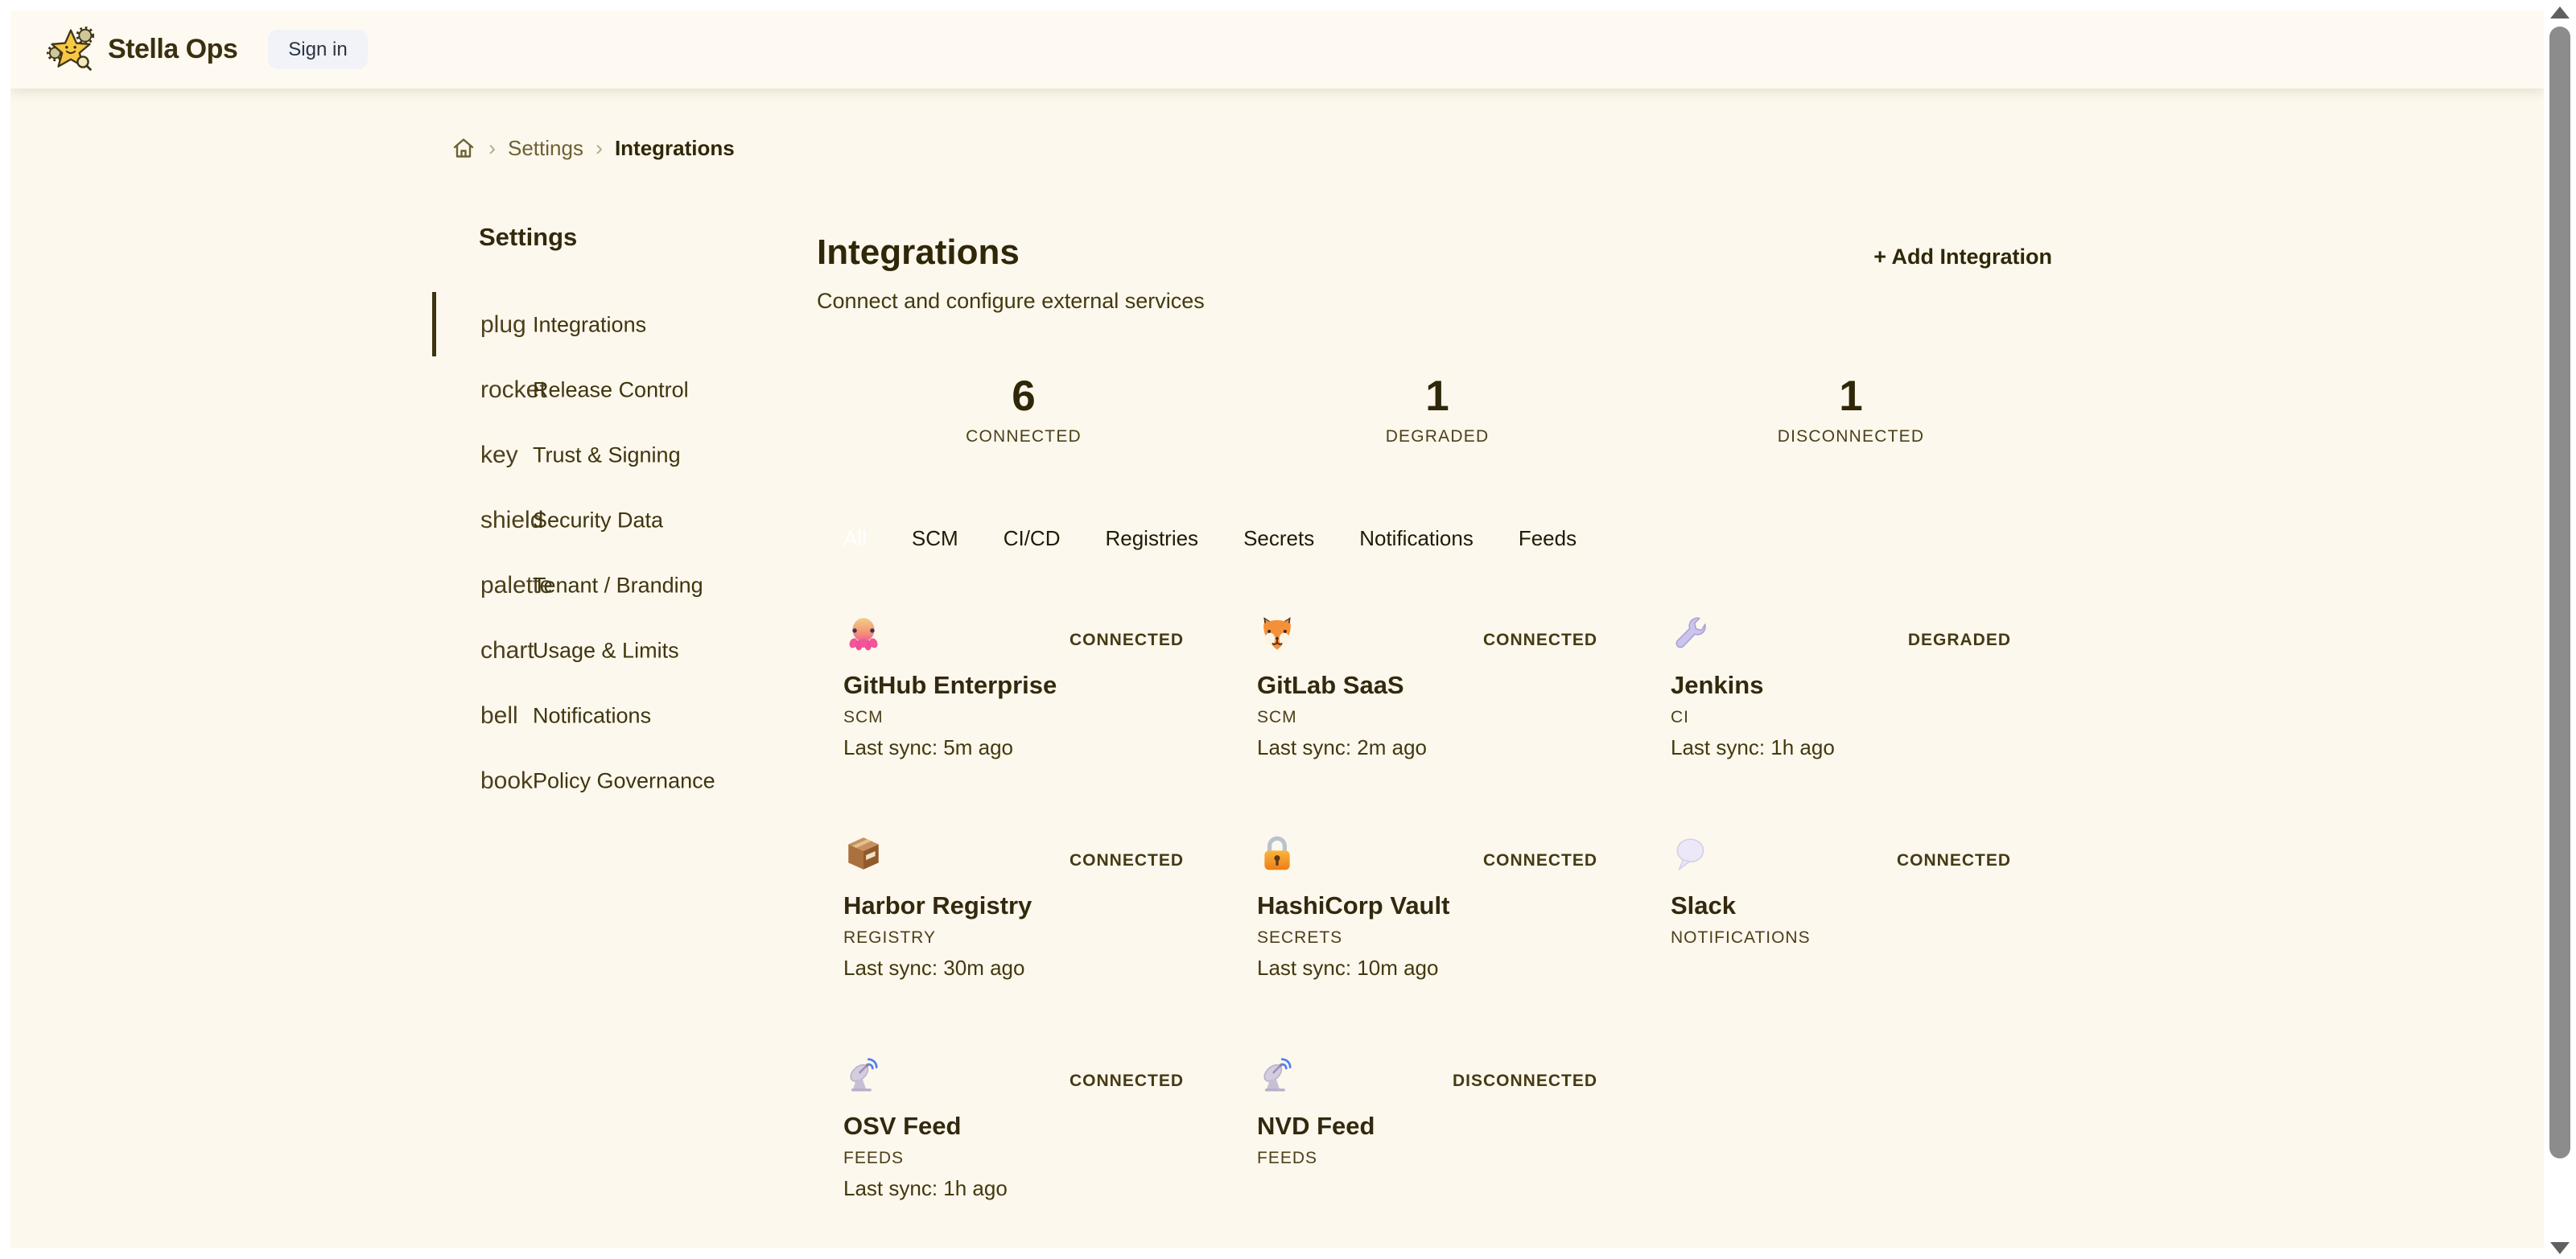 The width and height of the screenshot is (2576, 1259). I want to click on integration-name: Harbor Registry, so click(937, 905).